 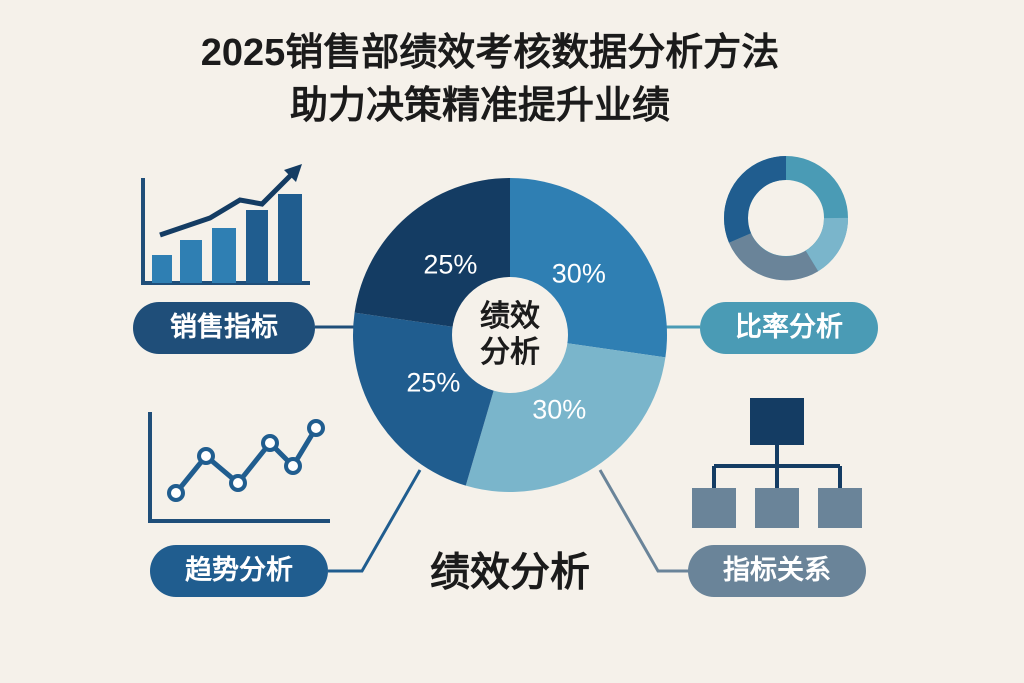 What do you see at coordinates (510, 352) in the screenshot?
I see `center-label: 分析` at bounding box center [510, 352].